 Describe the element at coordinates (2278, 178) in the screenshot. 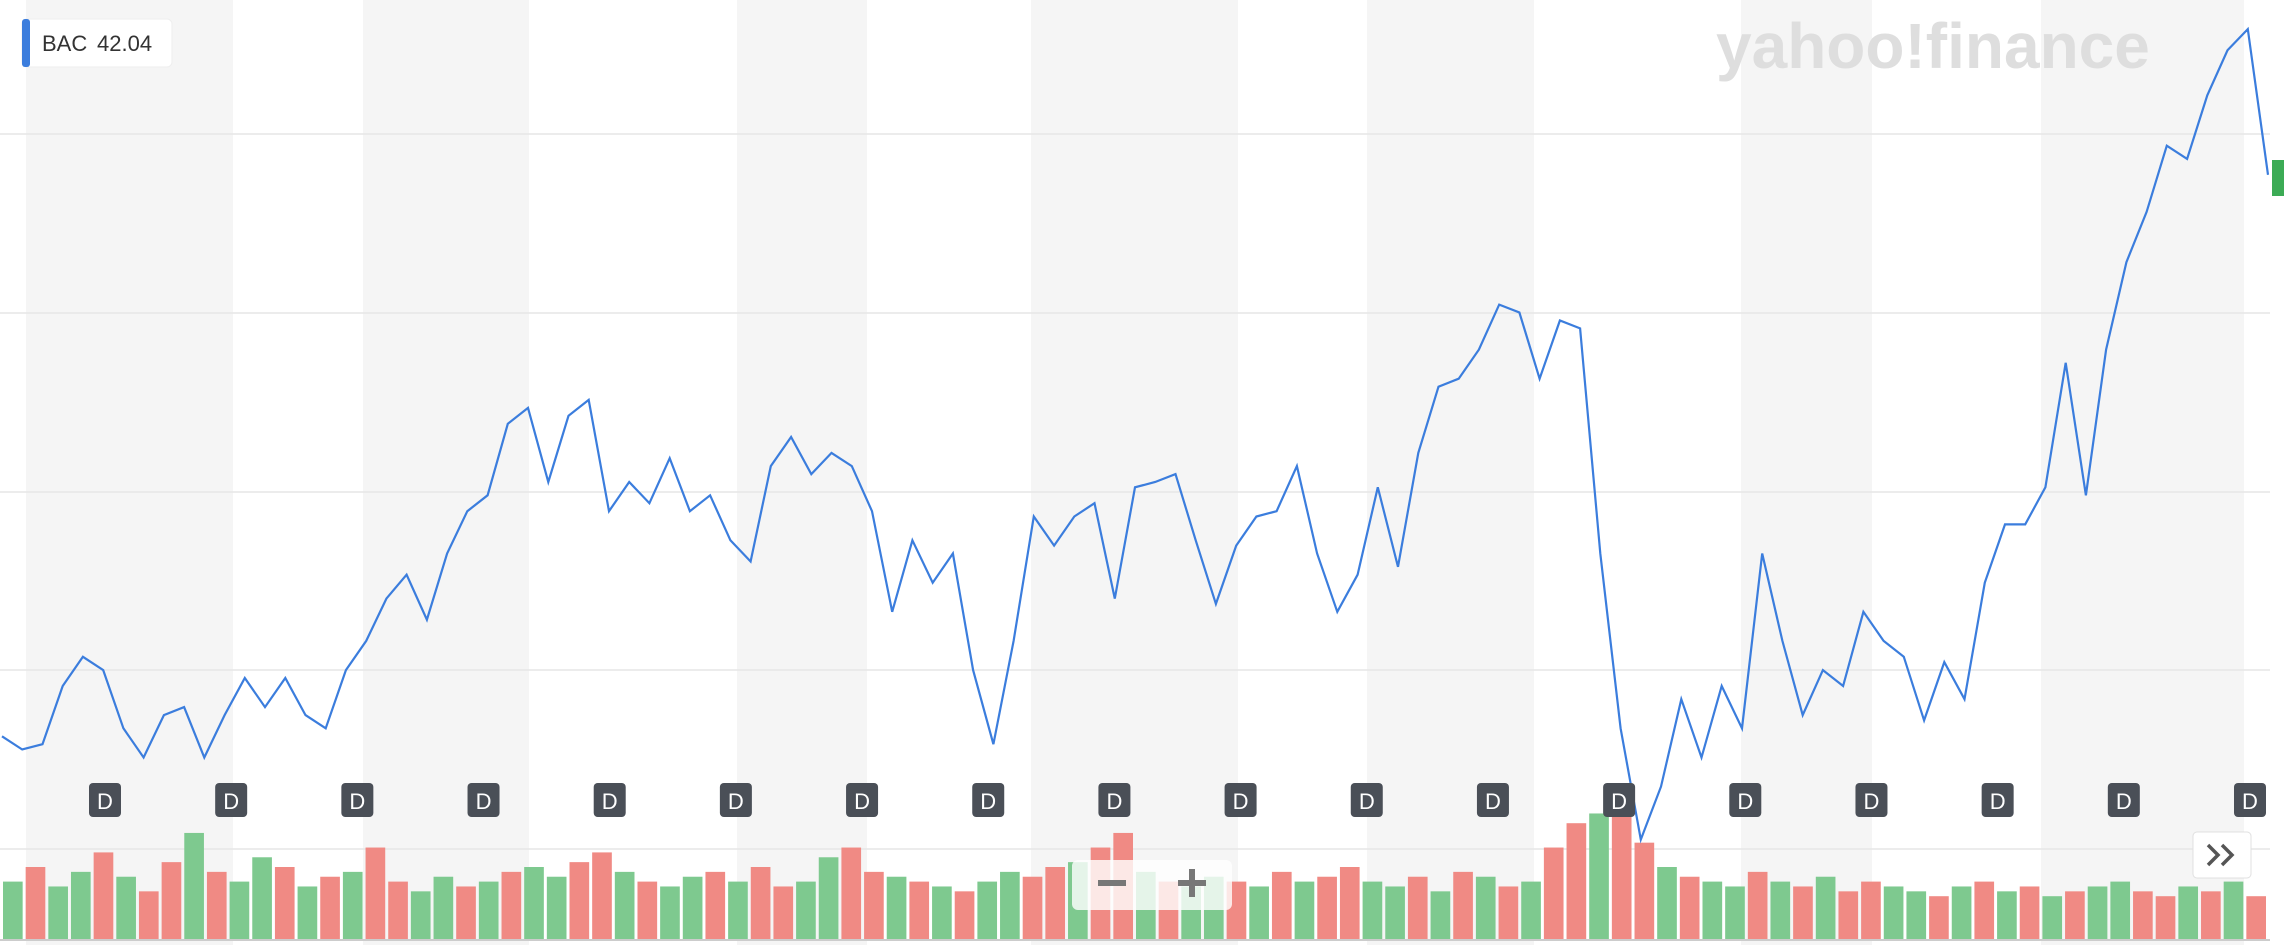

I see `price-tag` at that location.